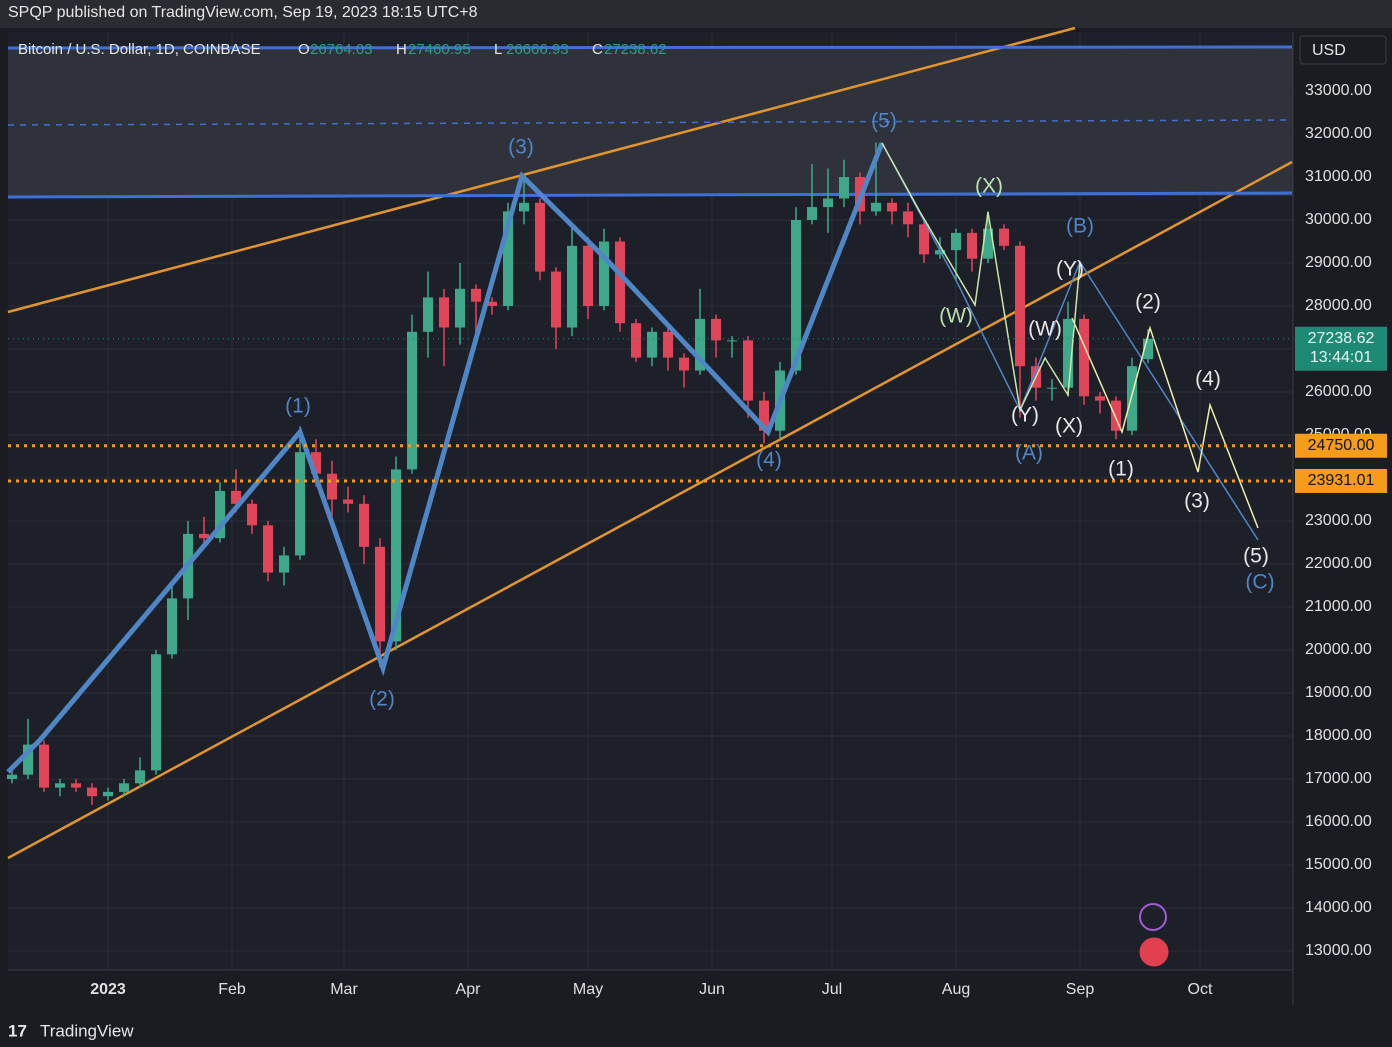  I want to click on y-tick-label: 28000.00, so click(1338, 305).